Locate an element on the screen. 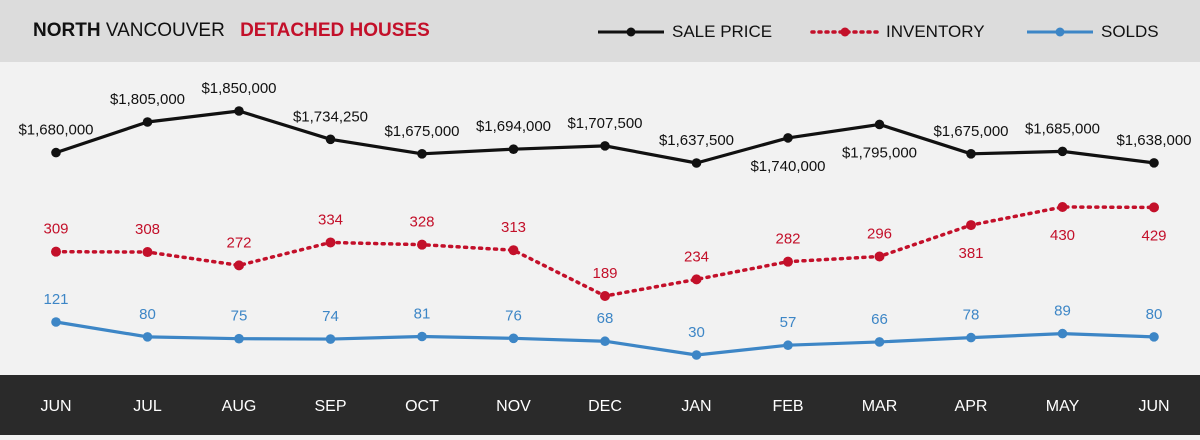 The width and height of the screenshot is (1200, 440). legend-solds-line-icon is located at coordinates (1060, 32).